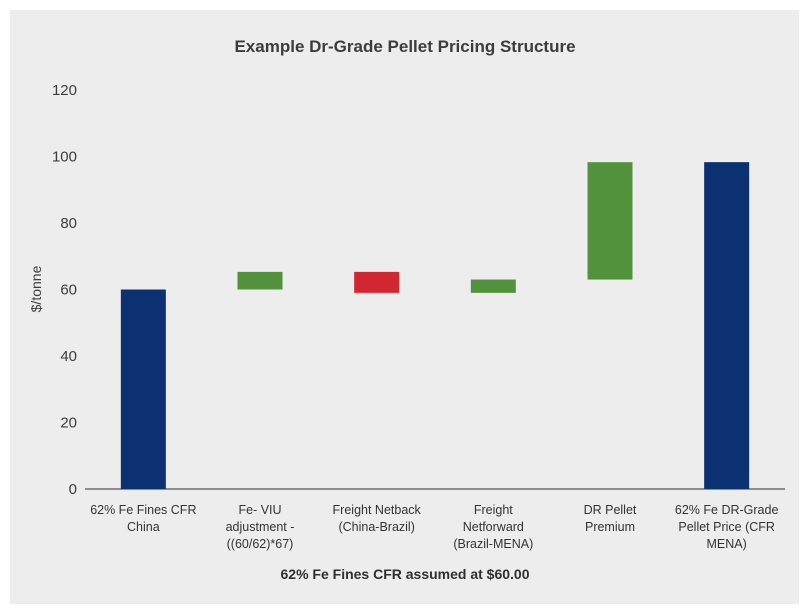  What do you see at coordinates (64, 157) in the screenshot?
I see `y-tick-label: 100` at bounding box center [64, 157].